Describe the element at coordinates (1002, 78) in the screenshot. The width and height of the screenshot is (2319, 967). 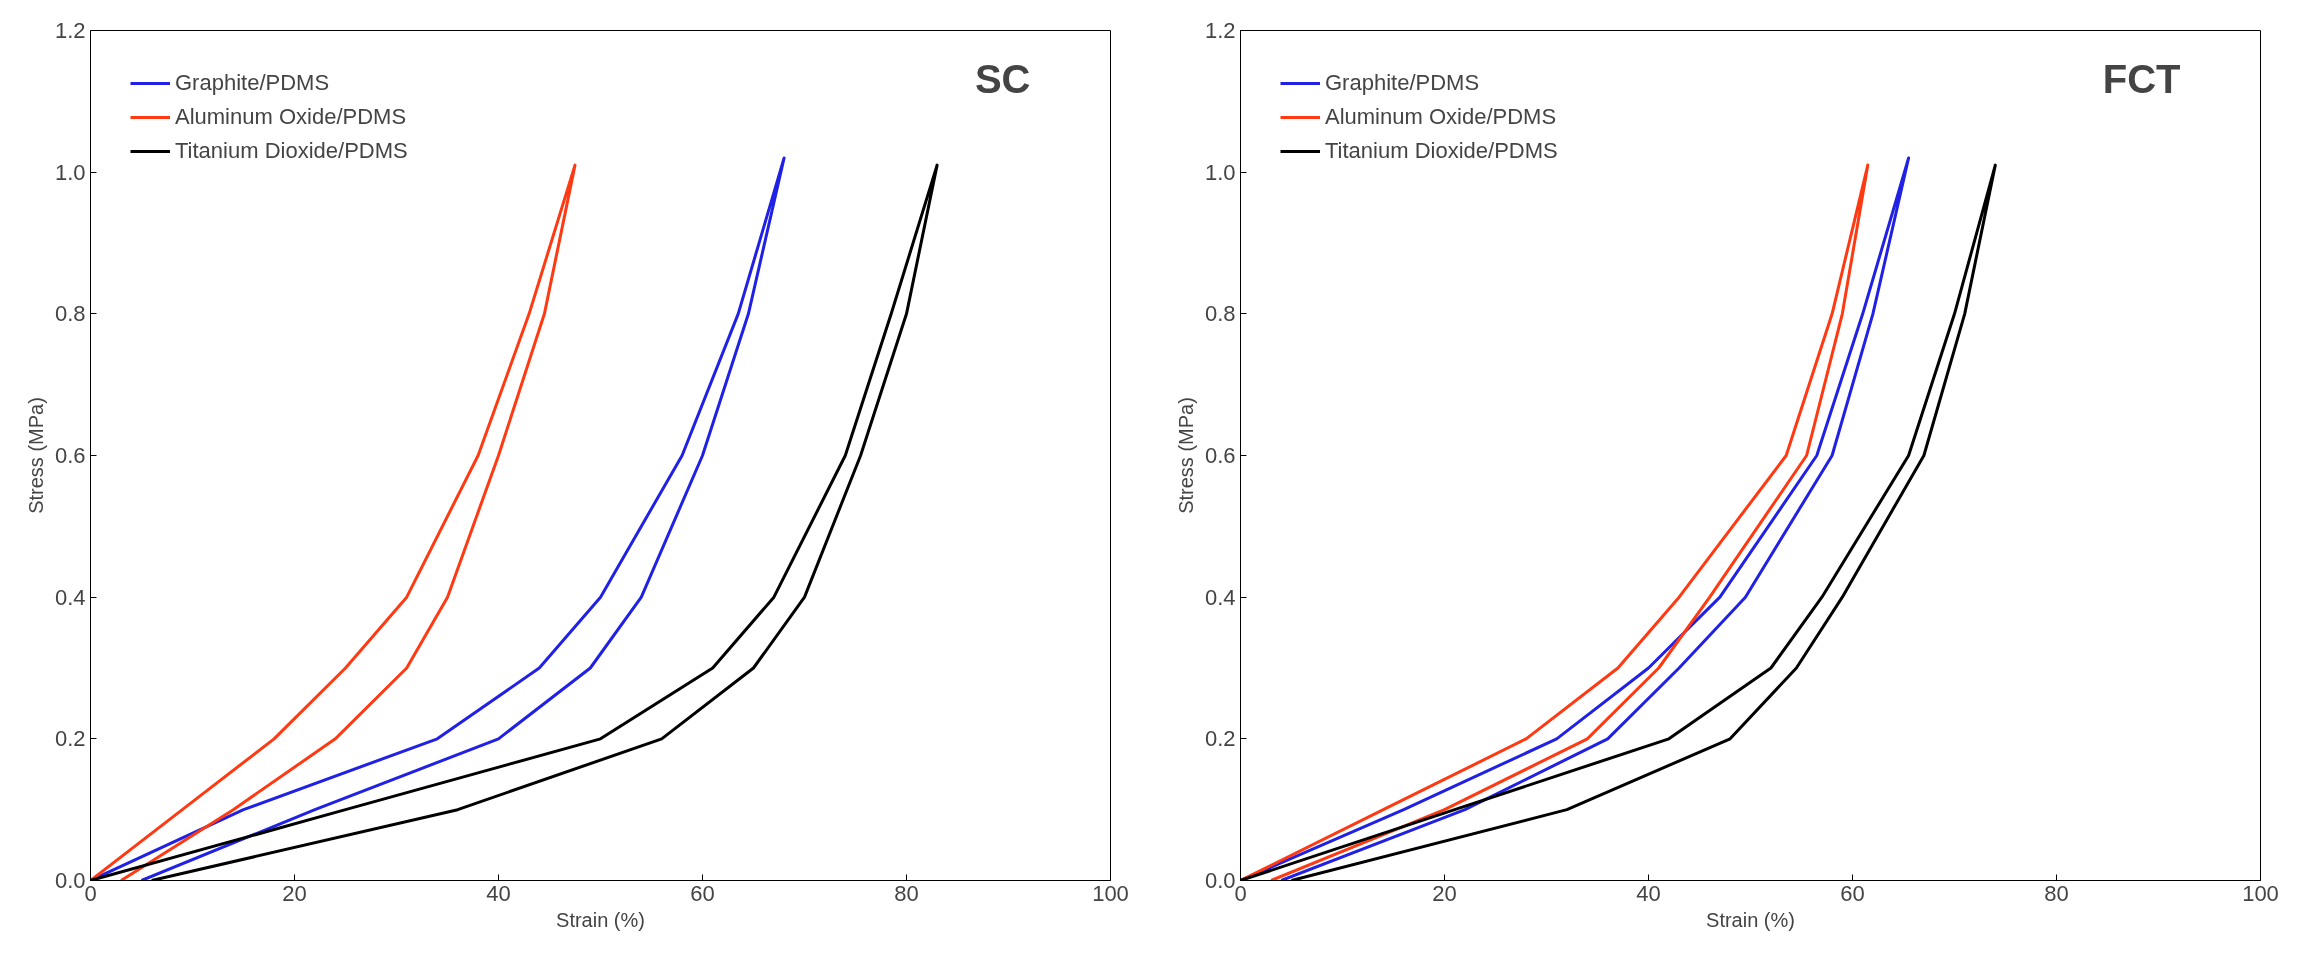
I see `annotation: SC` at that location.